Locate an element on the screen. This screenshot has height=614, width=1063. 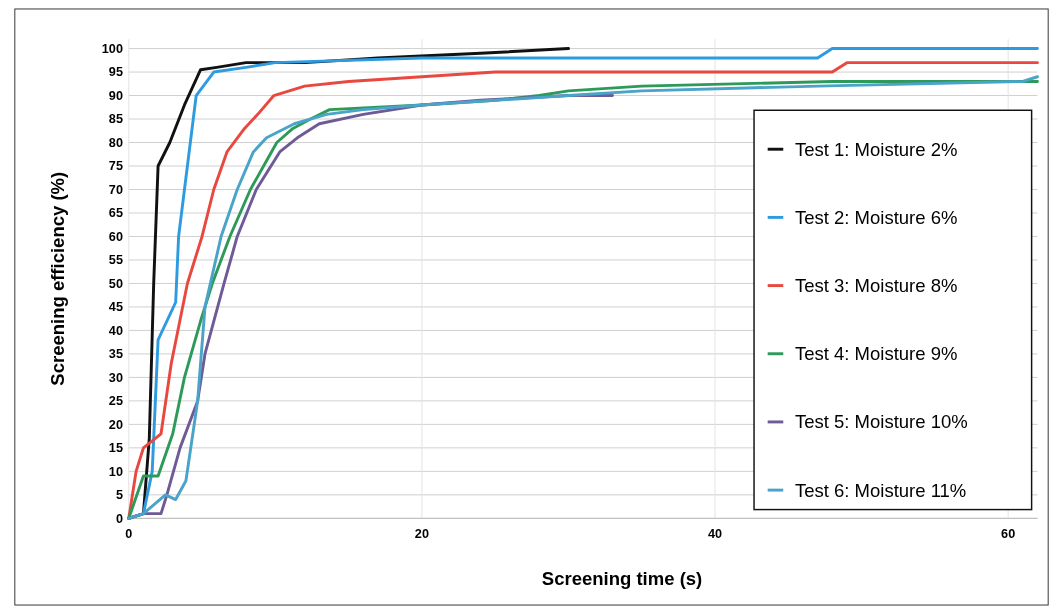
y-tick-label: 0 is located at coordinates (119, 518).